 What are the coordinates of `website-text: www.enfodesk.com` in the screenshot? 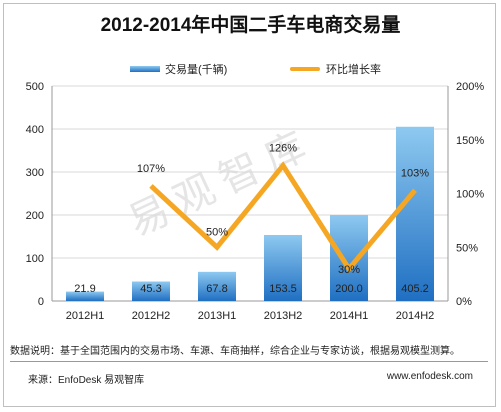 It's located at (429, 376).